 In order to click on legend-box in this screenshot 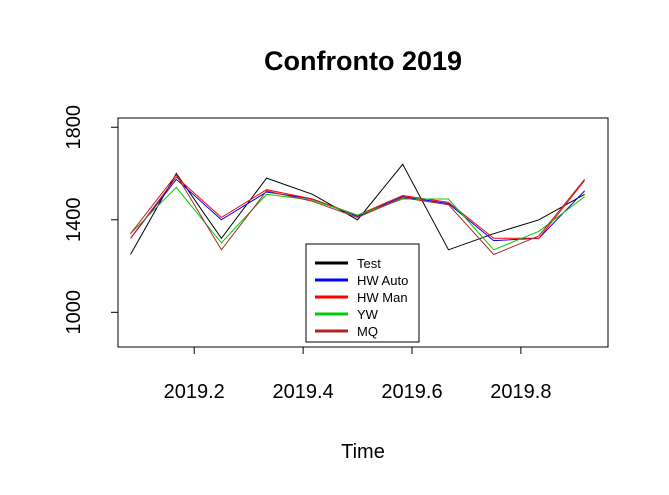, I will do `click(362, 293)`.